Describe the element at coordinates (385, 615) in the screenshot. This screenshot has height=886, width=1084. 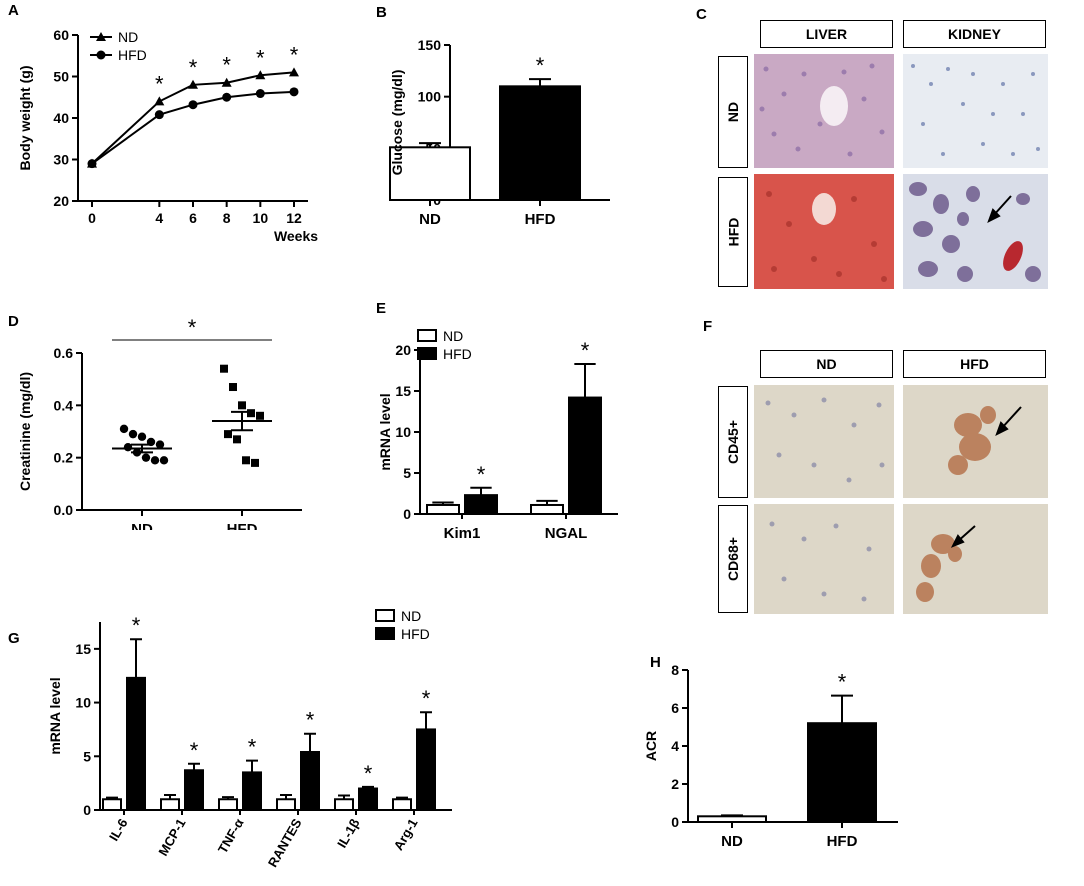
I see `chart-g-legend-swatch-nd` at that location.